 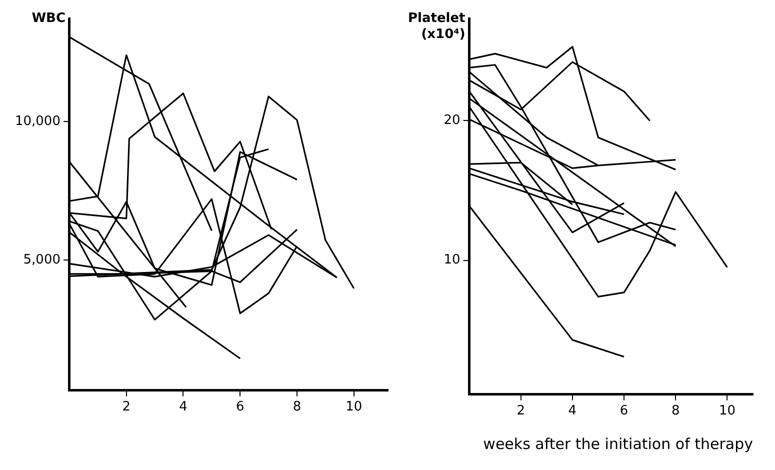 I want to click on y-axis-title: Platelet (x10⁴), so click(x=437, y=26).